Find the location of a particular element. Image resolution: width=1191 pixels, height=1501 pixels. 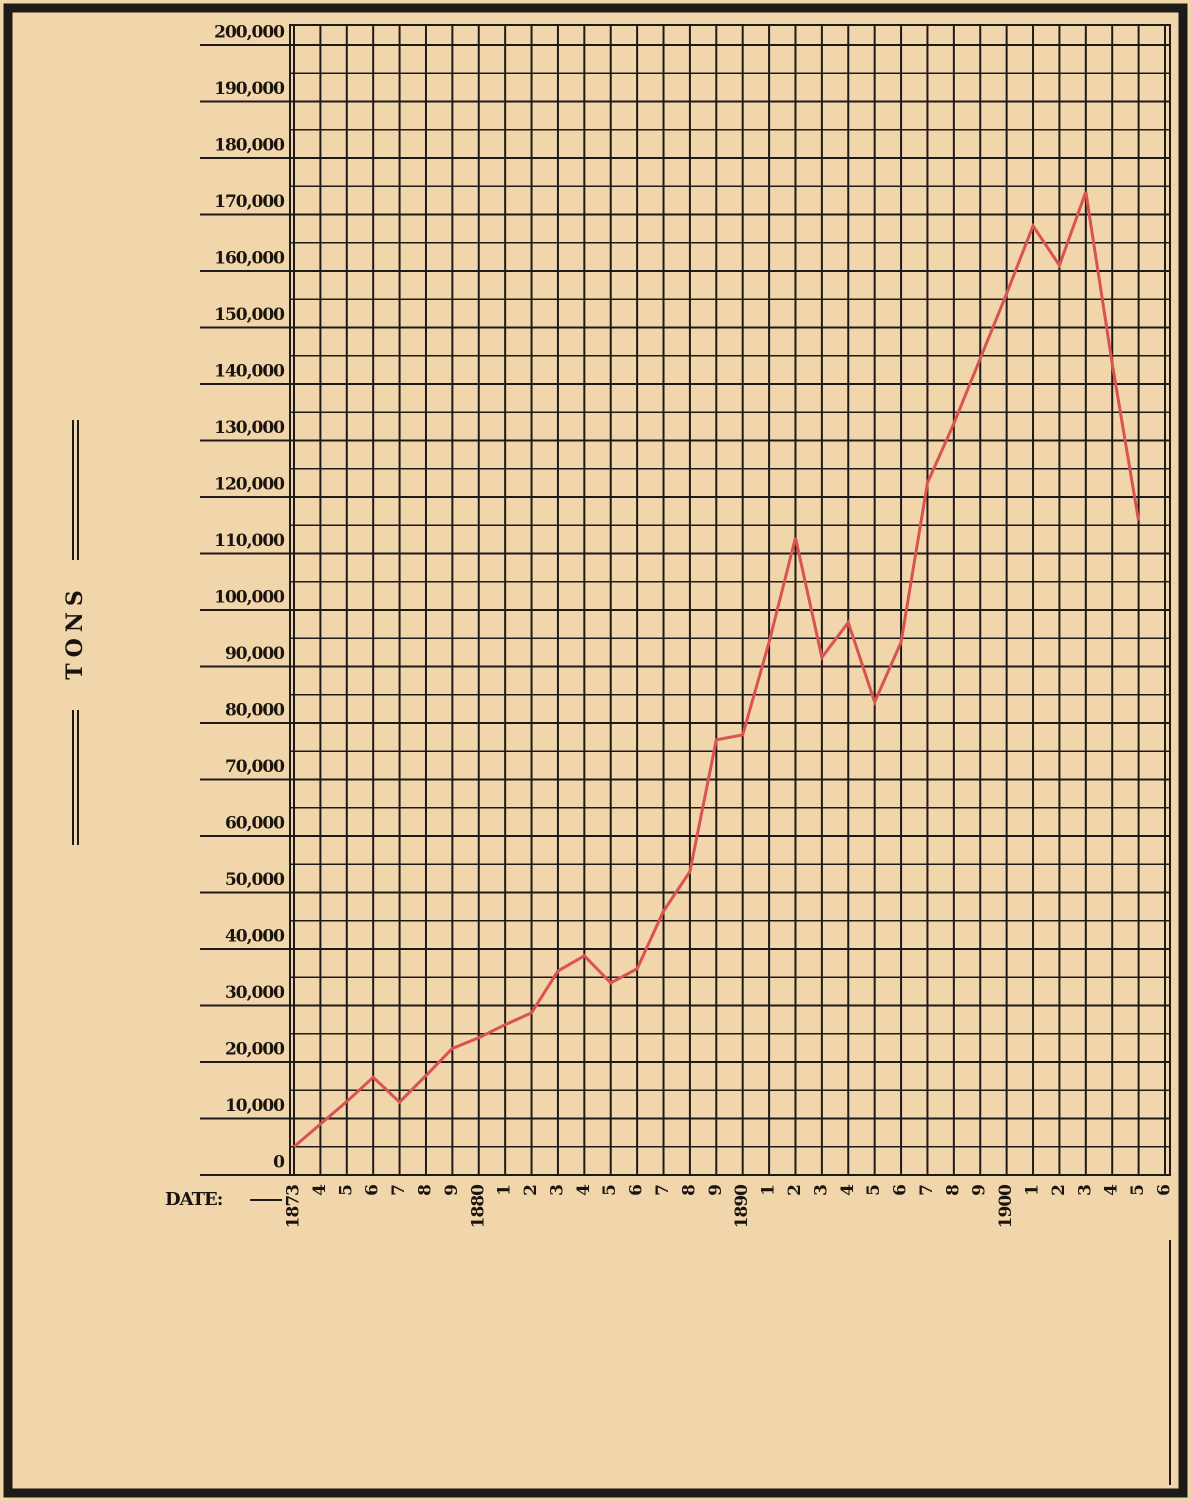

y-tick-label: 40,000 is located at coordinates (255, 937).